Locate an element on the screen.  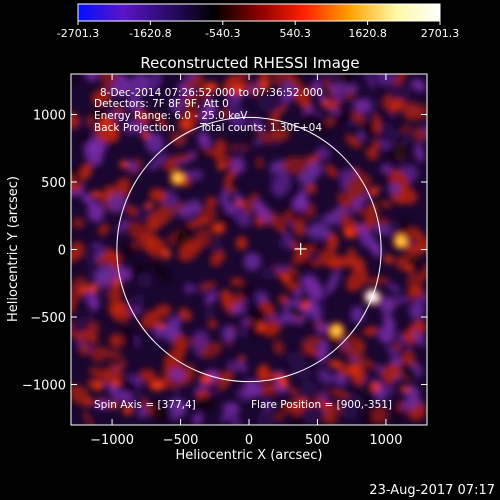
x-tick-label: 1000 is located at coordinates (385, 440).